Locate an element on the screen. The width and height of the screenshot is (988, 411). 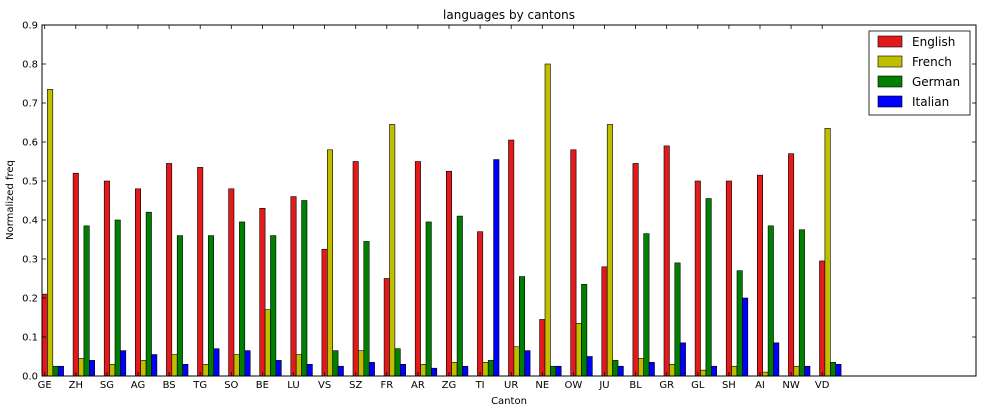
bar-TI-italian is located at coordinates (496, 268).